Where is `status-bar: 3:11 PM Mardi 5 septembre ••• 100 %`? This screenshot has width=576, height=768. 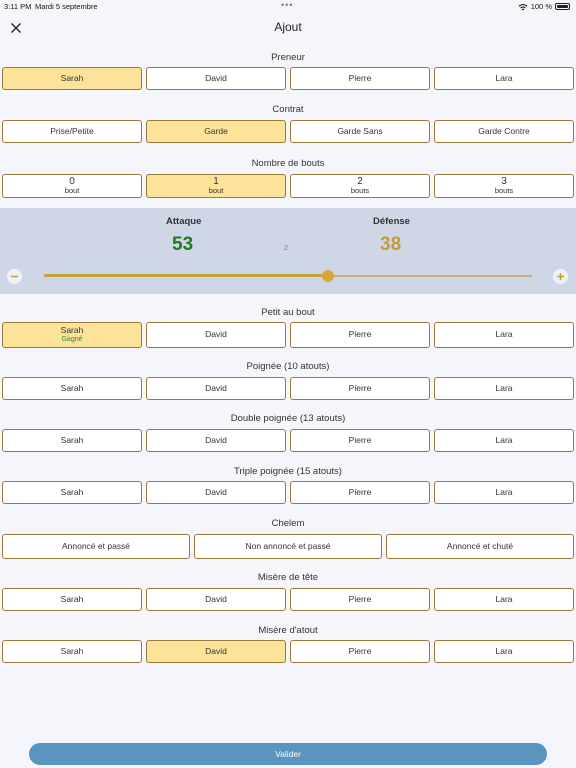
status-bar: 3:11 PM Mardi 5 septembre ••• 100 % is located at coordinates (288, 7).